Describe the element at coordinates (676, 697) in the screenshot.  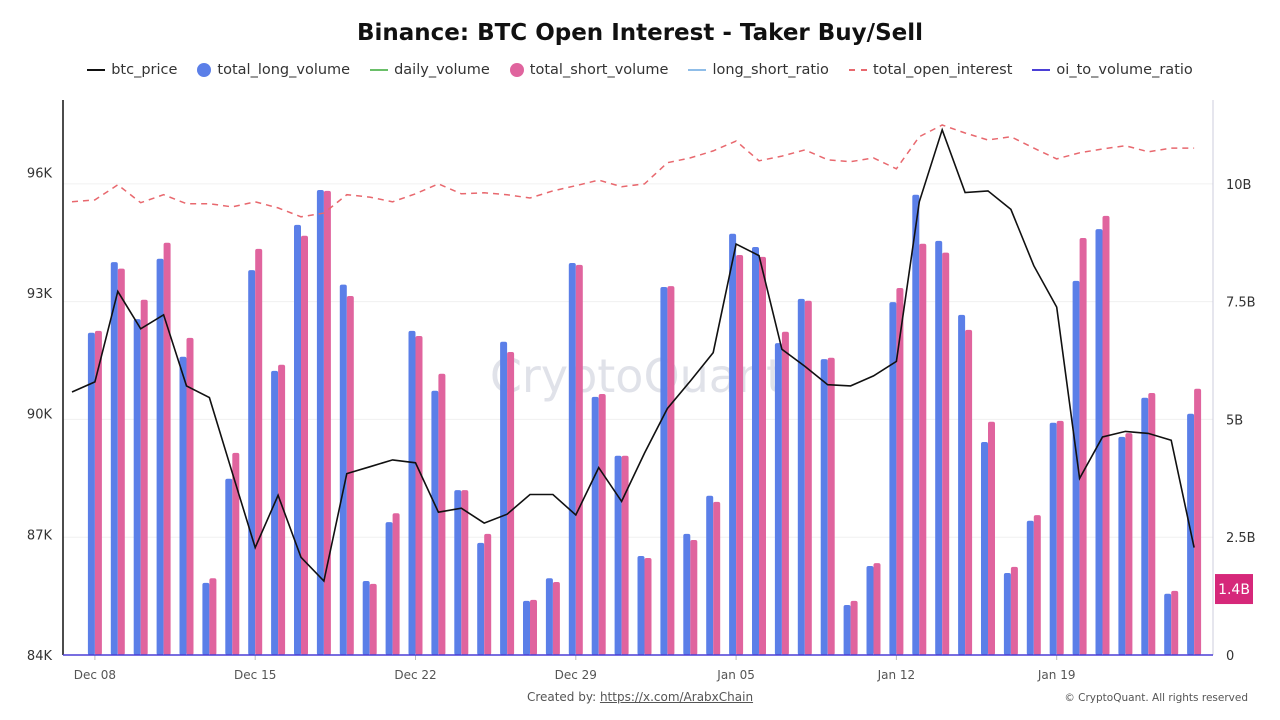
I see `credit-link: https://x.com/ArabxChain` at that location.